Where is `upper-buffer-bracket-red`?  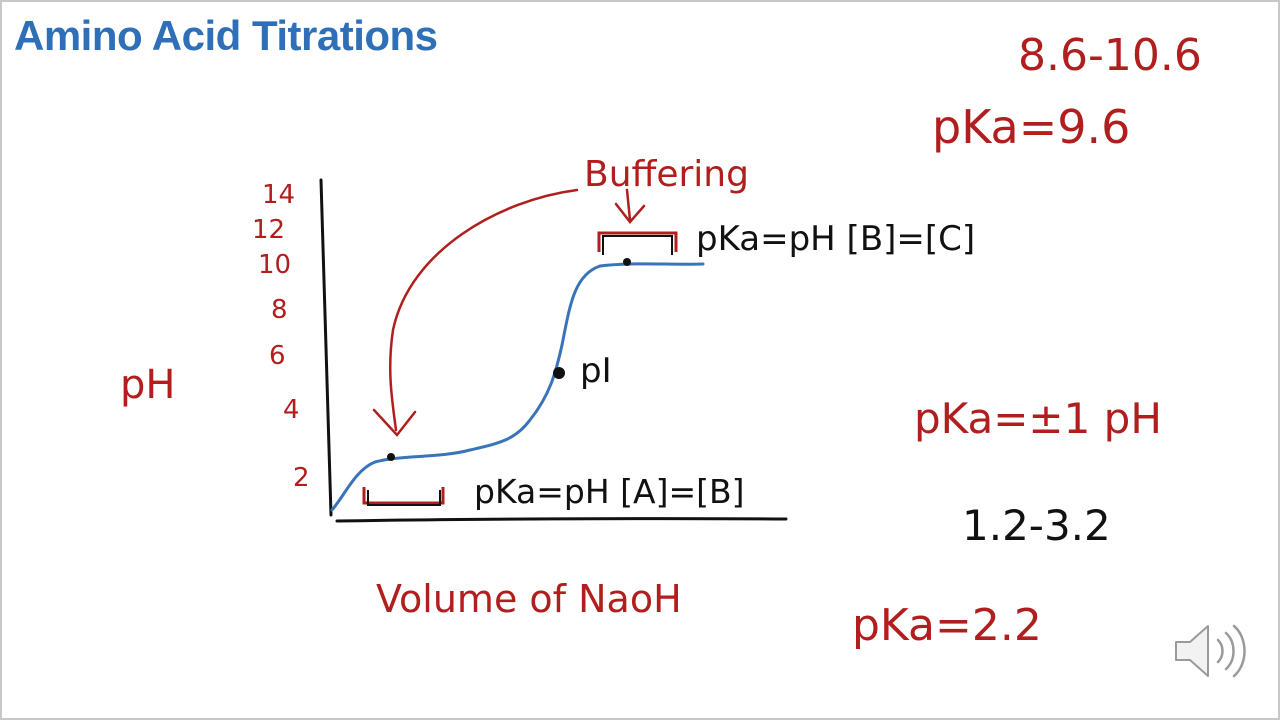 upper-buffer-bracket-red is located at coordinates (637, 241).